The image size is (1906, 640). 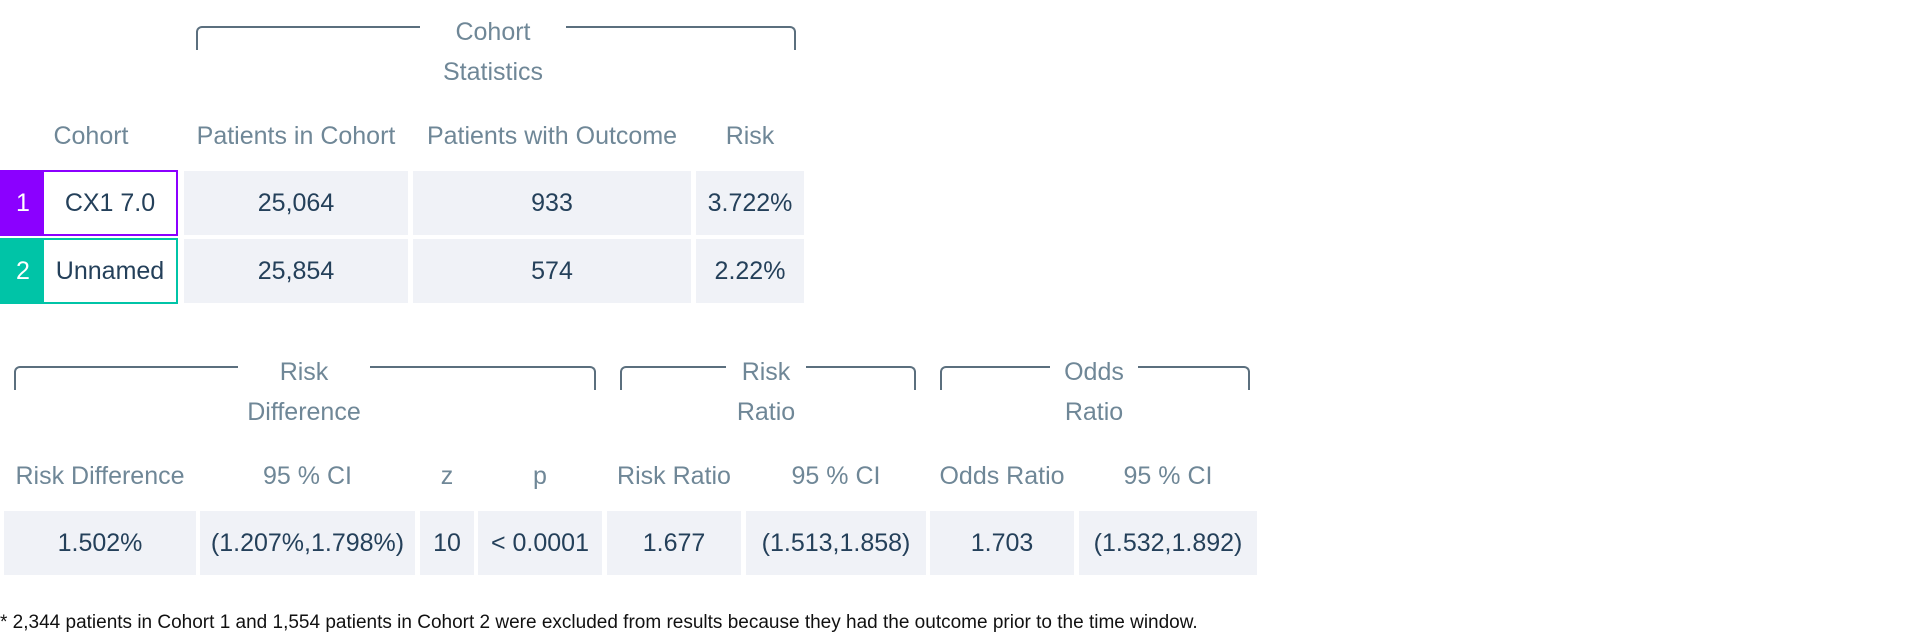 I want to click on cell-risk: 2.22%, so click(x=750, y=271).